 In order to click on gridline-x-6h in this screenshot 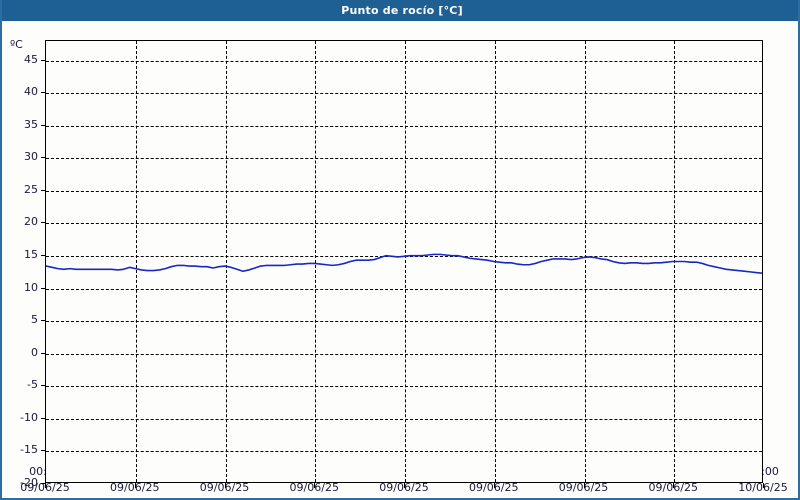, I will do `click(226, 261)`.